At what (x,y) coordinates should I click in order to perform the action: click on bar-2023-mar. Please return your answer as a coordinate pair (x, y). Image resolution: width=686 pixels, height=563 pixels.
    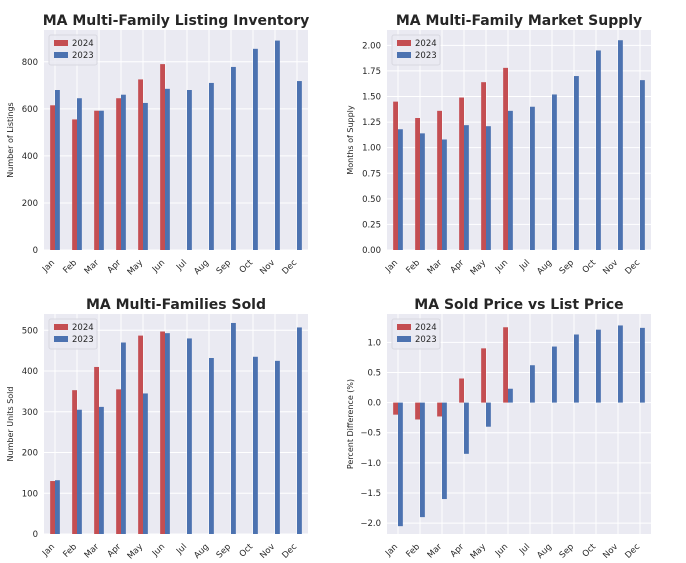
    Looking at the image, I should click on (101, 180).